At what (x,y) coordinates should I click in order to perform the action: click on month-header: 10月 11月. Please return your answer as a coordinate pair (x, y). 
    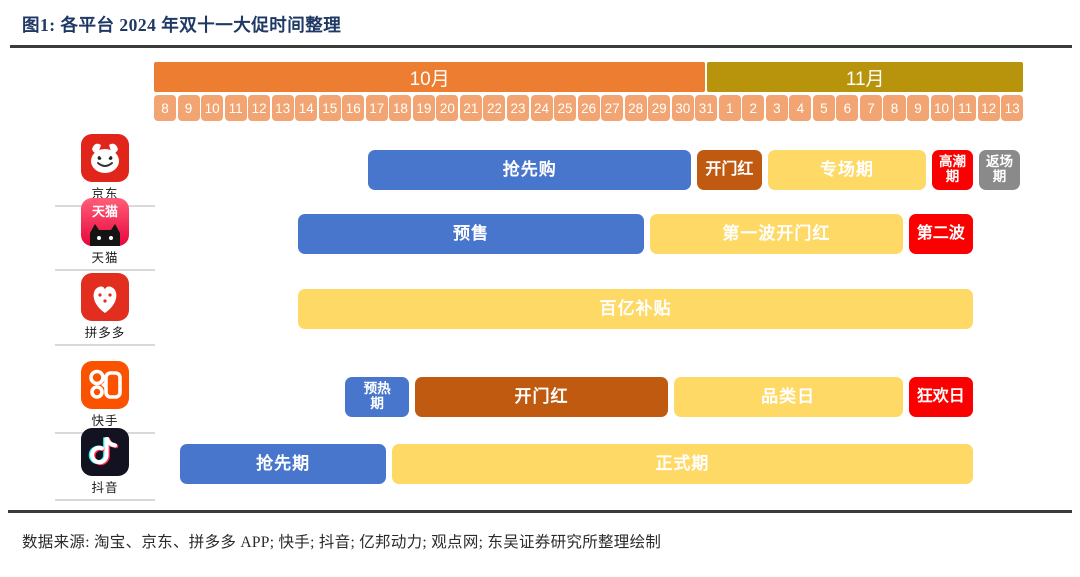
    Looking at the image, I should click on (588, 77).